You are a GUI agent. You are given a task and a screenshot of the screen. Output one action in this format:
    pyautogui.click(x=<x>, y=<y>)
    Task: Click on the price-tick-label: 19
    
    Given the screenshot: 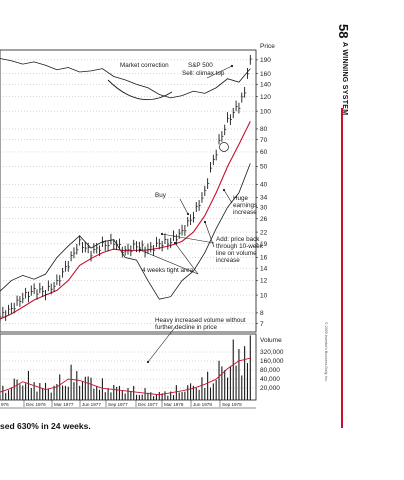 What is the action you would take?
    pyautogui.click(x=264, y=244)
    